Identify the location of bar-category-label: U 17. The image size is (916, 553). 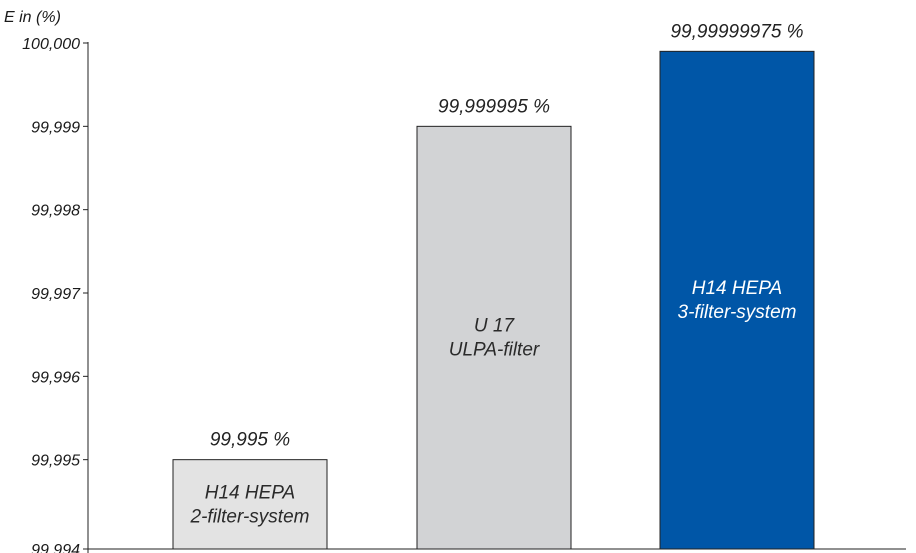
(495, 326).